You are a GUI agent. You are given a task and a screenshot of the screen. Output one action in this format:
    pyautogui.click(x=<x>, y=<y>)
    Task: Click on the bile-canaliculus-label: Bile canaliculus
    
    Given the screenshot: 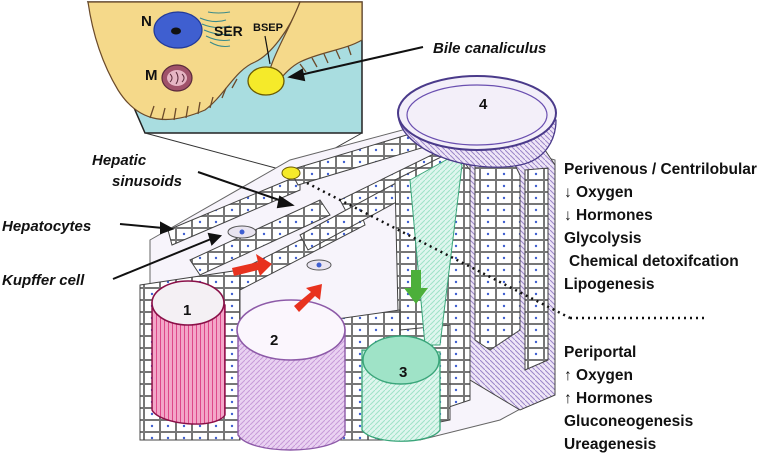 What is the action you would take?
    pyautogui.click(x=489, y=48)
    